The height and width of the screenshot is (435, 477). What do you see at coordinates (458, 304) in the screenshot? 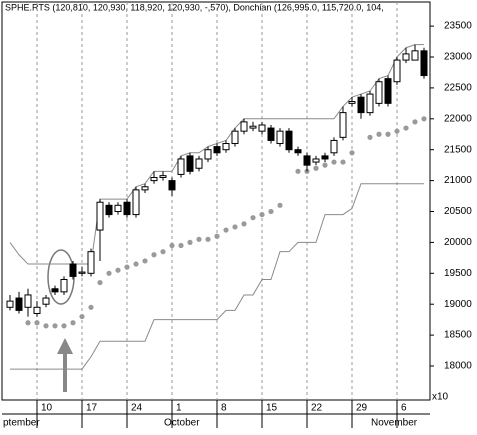
I see `y-tick-label: 19000` at bounding box center [458, 304].